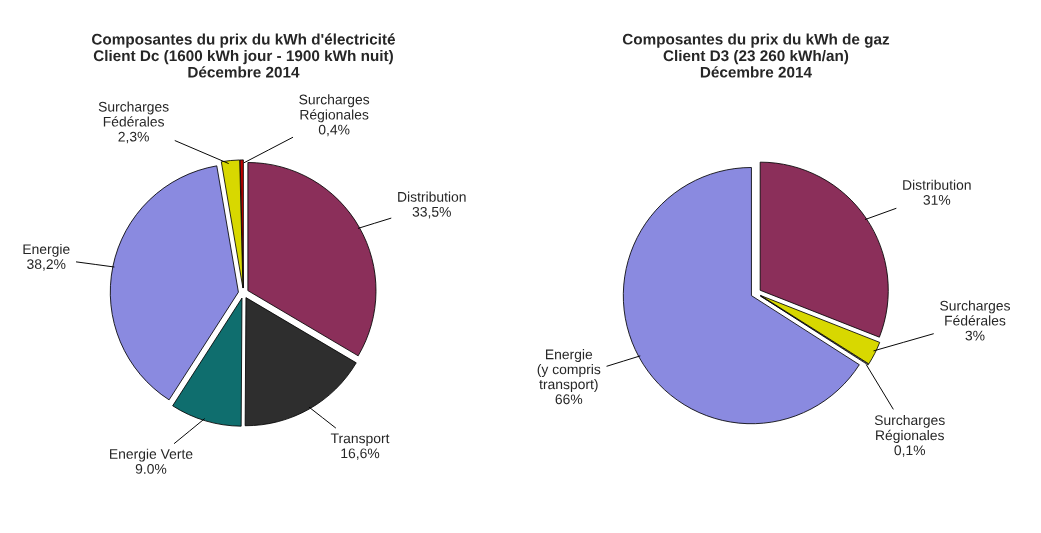 The image size is (1041, 533). What do you see at coordinates (569, 370) in the screenshot?
I see `slice-label: Energie (y compris transport)` at bounding box center [569, 370].